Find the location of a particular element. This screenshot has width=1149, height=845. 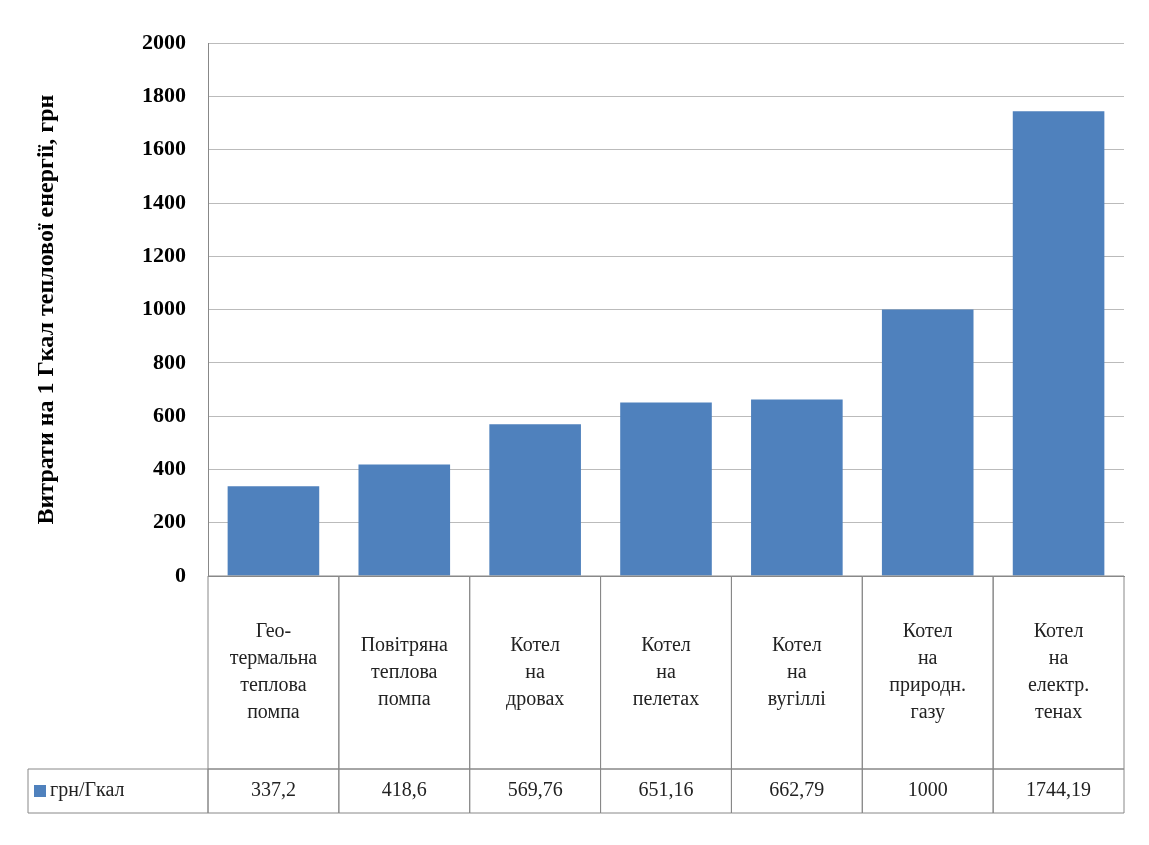

y-tick-label: 0 is located at coordinates (180, 574).